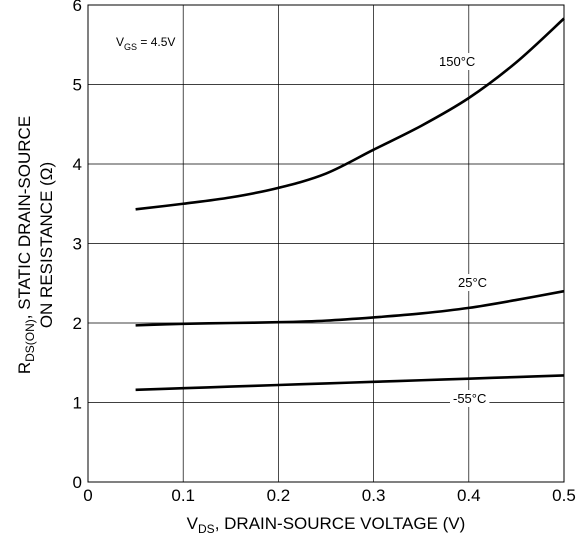 This screenshot has height=537, width=576. What do you see at coordinates (564, 495) in the screenshot?
I see `x-tick-label: 0.5` at bounding box center [564, 495].